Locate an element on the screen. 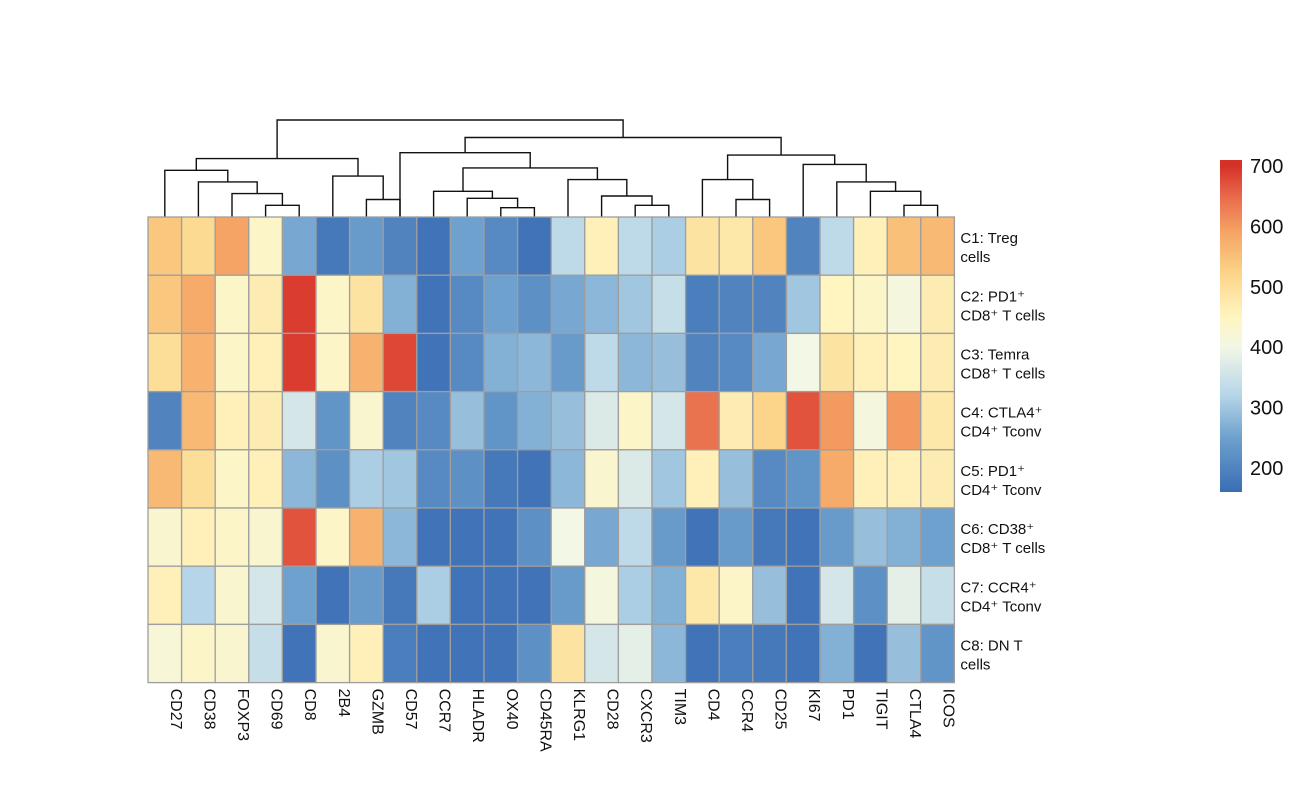  legend-tick-label: 300 is located at coordinates (1266, 408).